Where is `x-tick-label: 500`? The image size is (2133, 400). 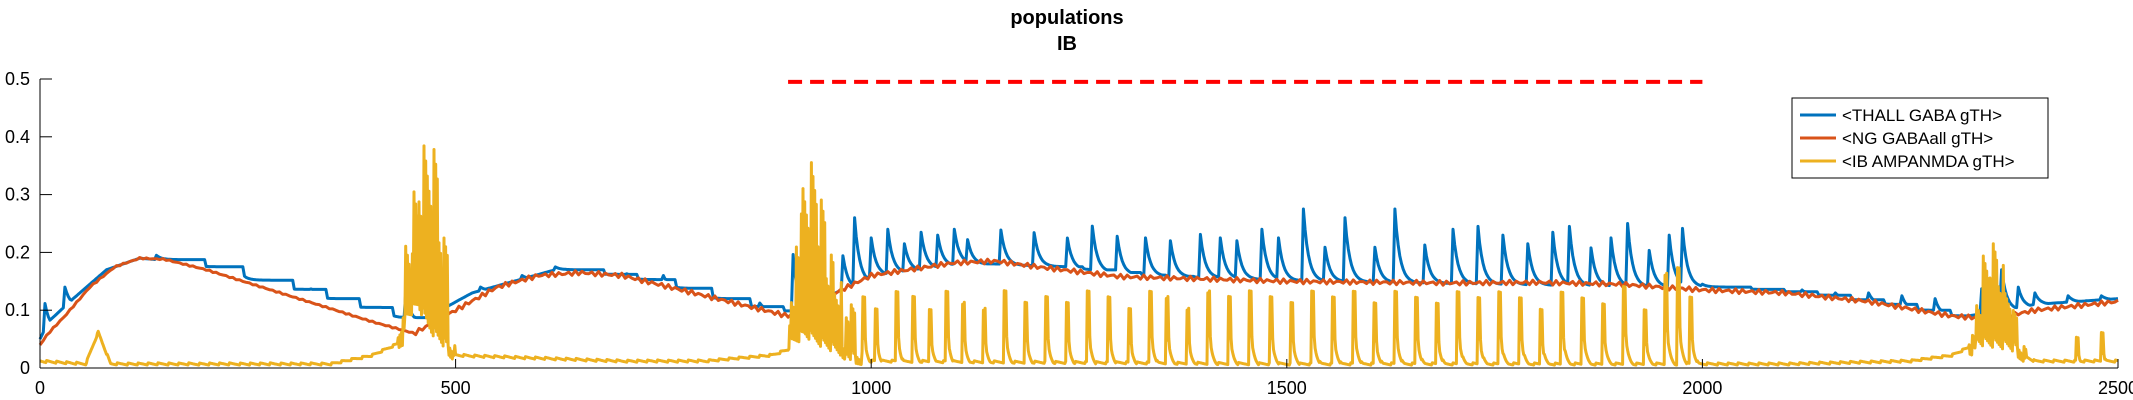
x-tick-label: 500 is located at coordinates (456, 388).